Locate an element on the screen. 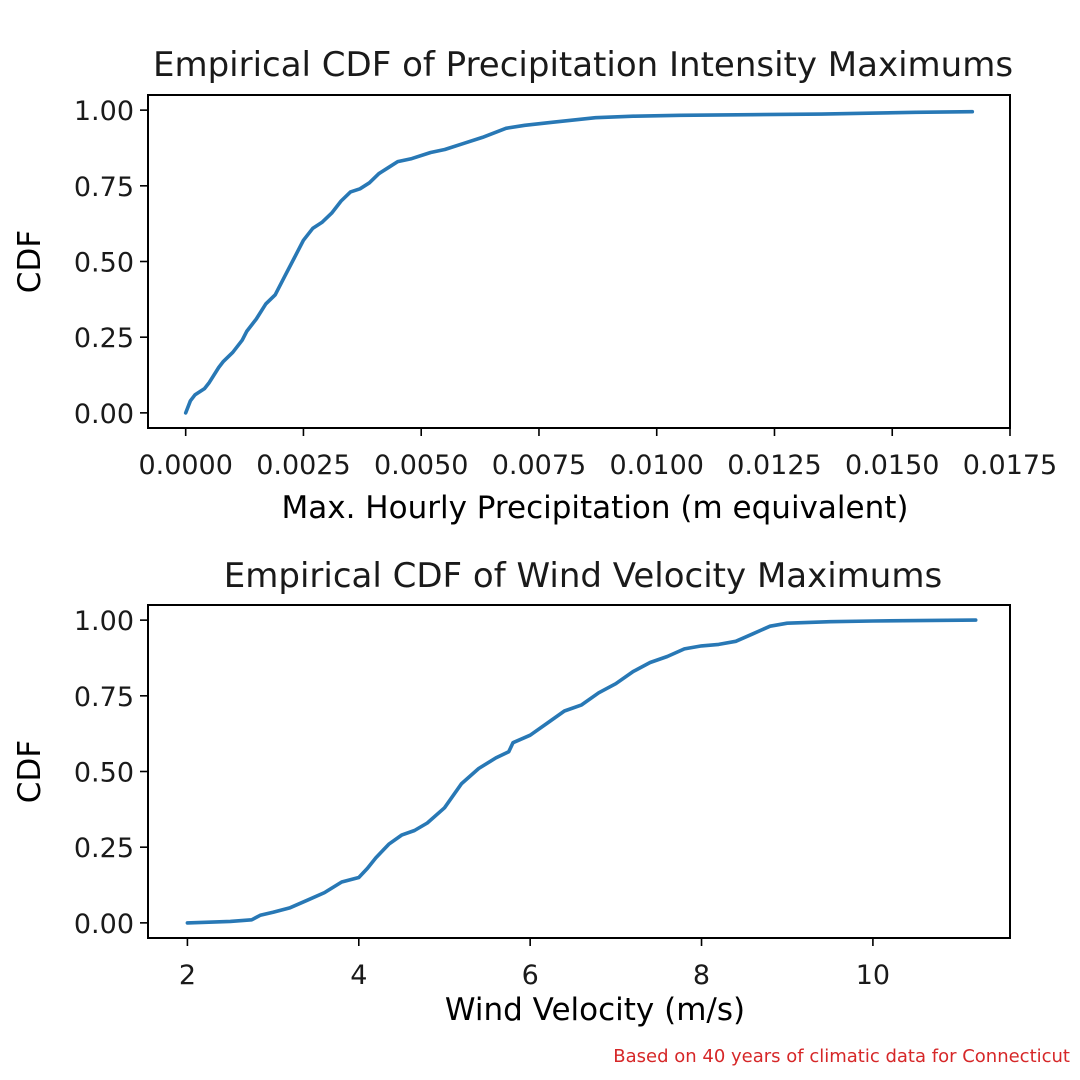  x-tick-label: 6 is located at coordinates (530, 975).